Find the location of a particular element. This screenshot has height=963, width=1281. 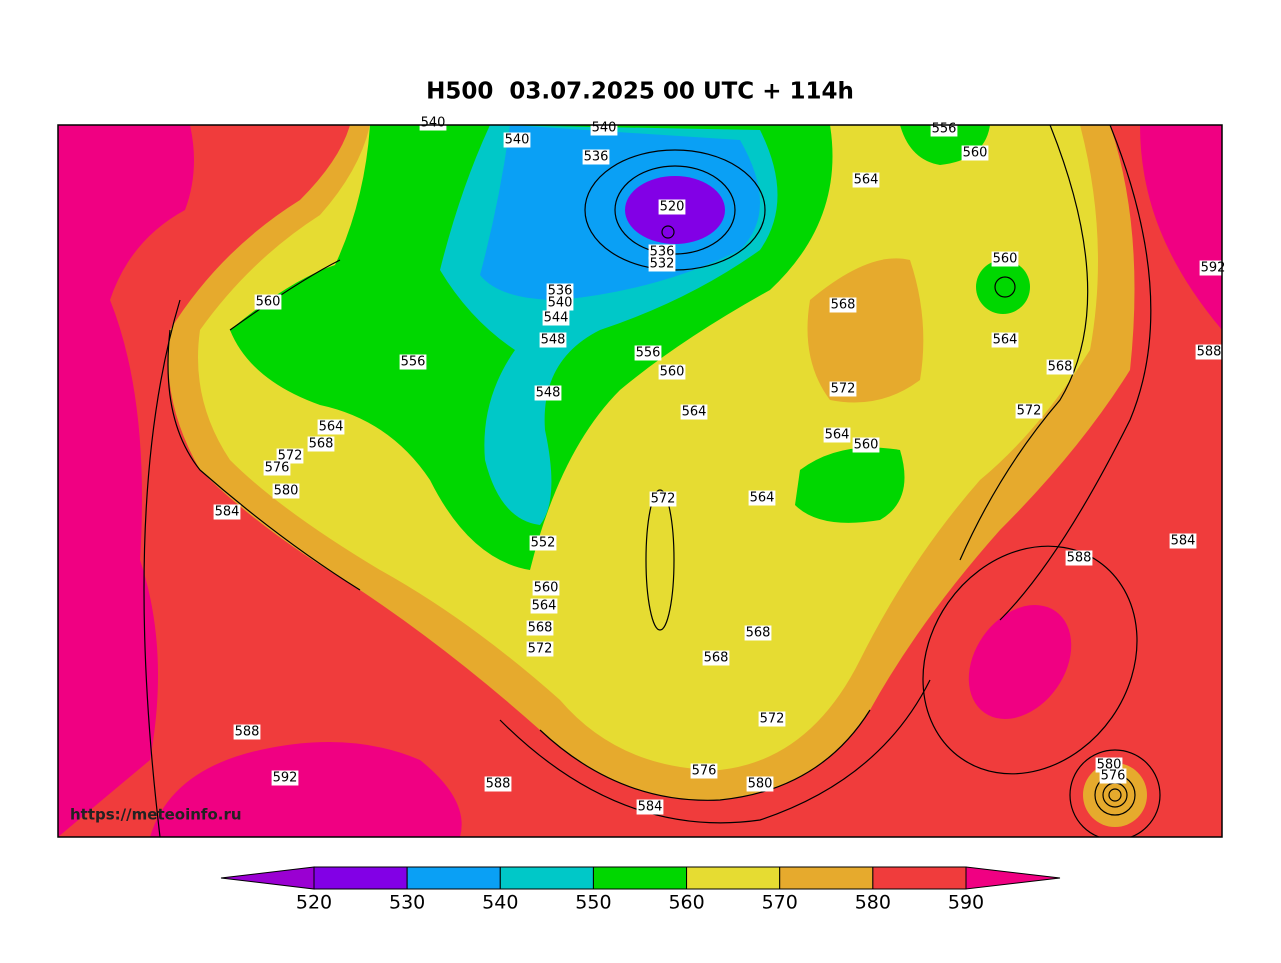

contour-label: 580 is located at coordinates (760, 784).